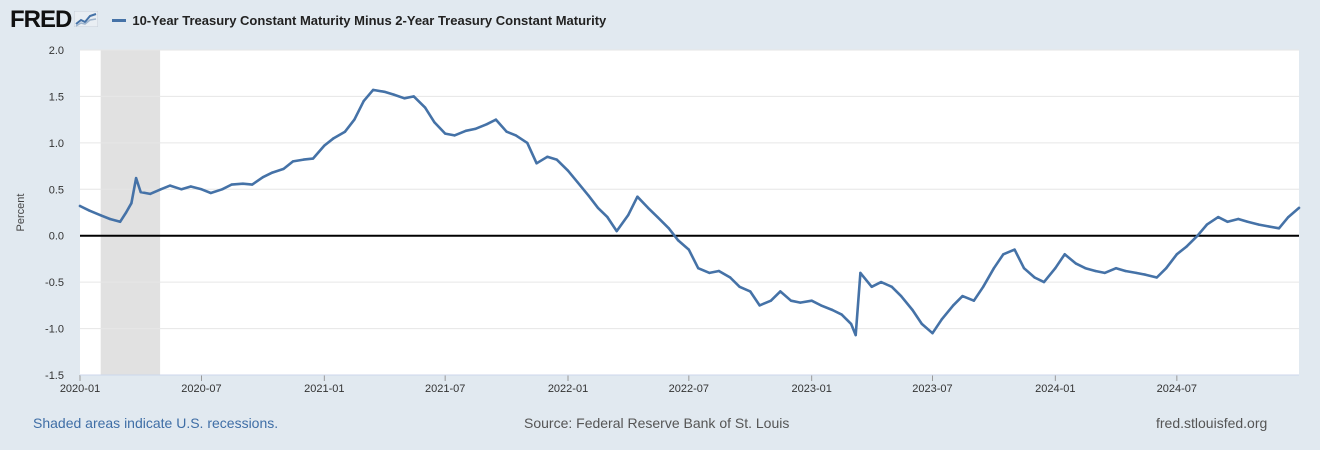 This screenshot has width=1320, height=450. Describe the element at coordinates (41, 19) in the screenshot. I see `fred-logo: FRED` at that location.